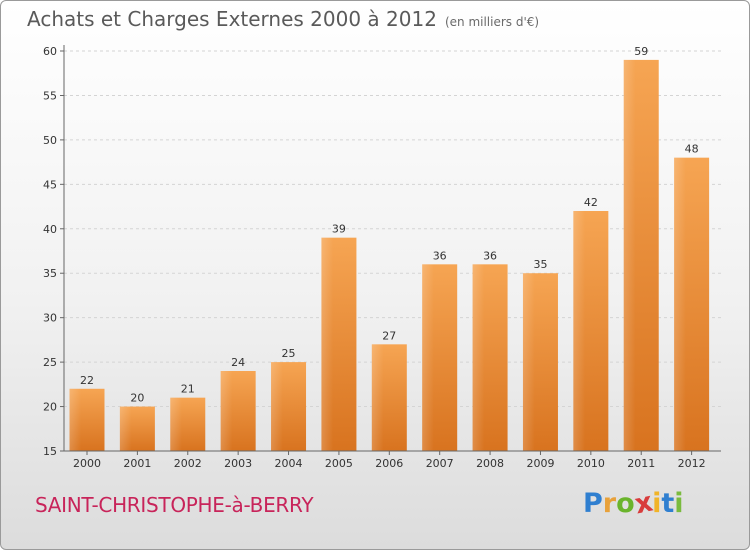 Image resolution: width=750 pixels, height=550 pixels. What do you see at coordinates (591, 463) in the screenshot?
I see `x-tick-label: 2010` at bounding box center [591, 463].